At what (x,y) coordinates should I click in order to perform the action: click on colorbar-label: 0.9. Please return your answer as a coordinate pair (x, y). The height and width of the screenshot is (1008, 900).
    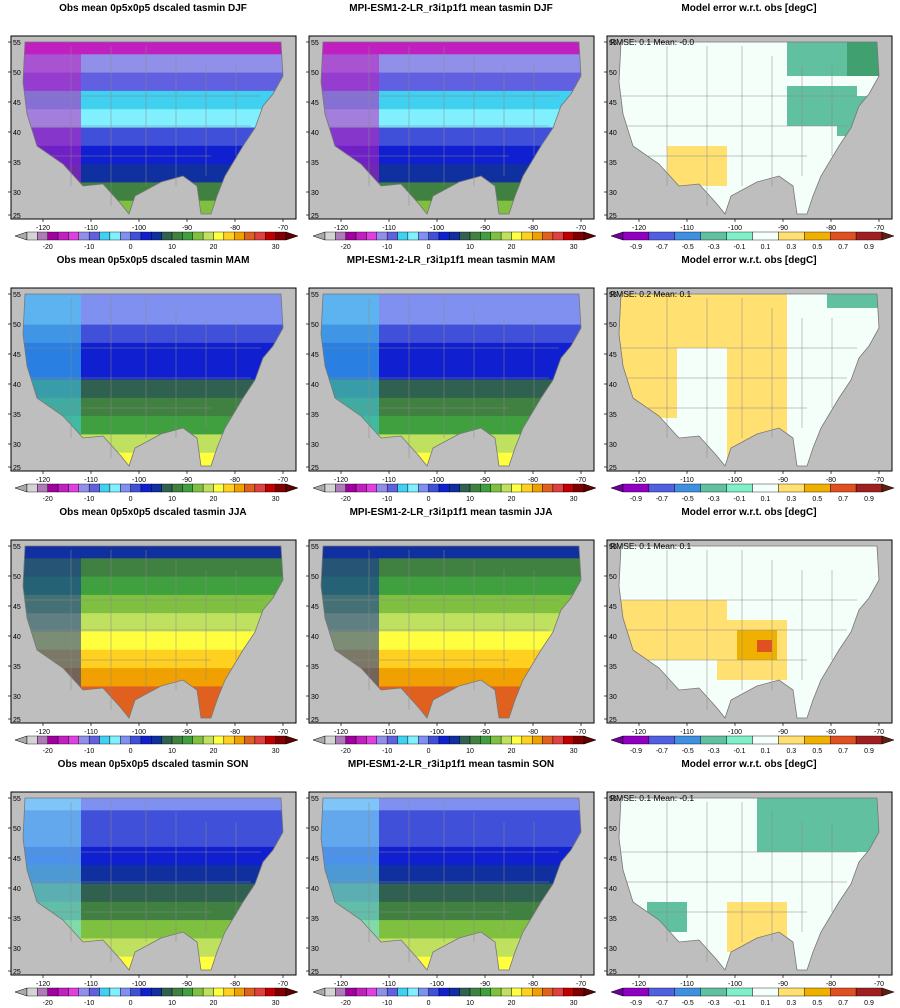
    Looking at the image, I should click on (869, 247).